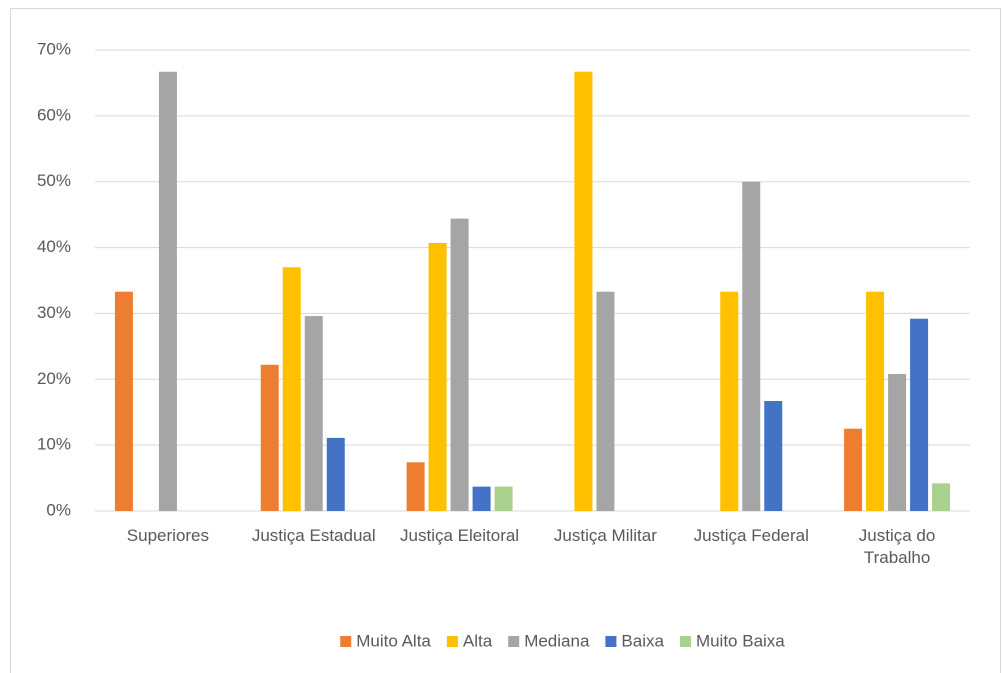 This screenshot has height=673, width=1002. I want to click on x-tick-label-box: Justiça Militar, so click(605, 535).